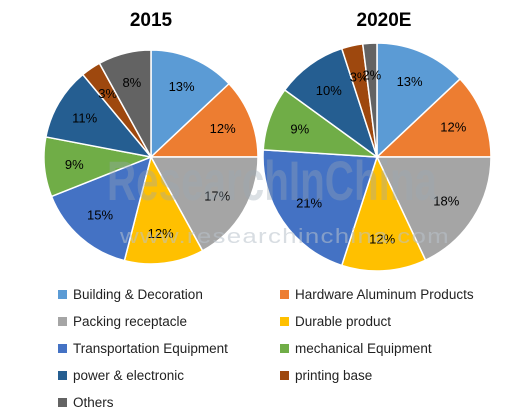 The image size is (526, 416). I want to click on legend-item-power-electronic: power & electronic, so click(169, 375).